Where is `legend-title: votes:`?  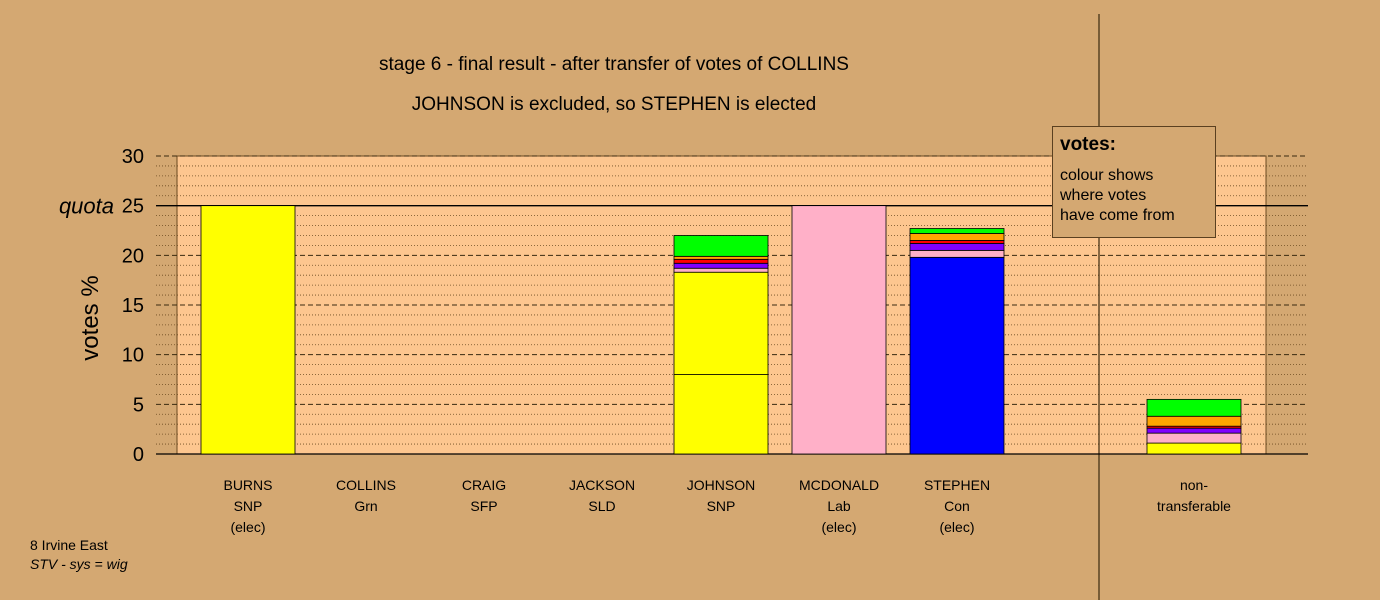 legend-title: votes: is located at coordinates (1088, 144).